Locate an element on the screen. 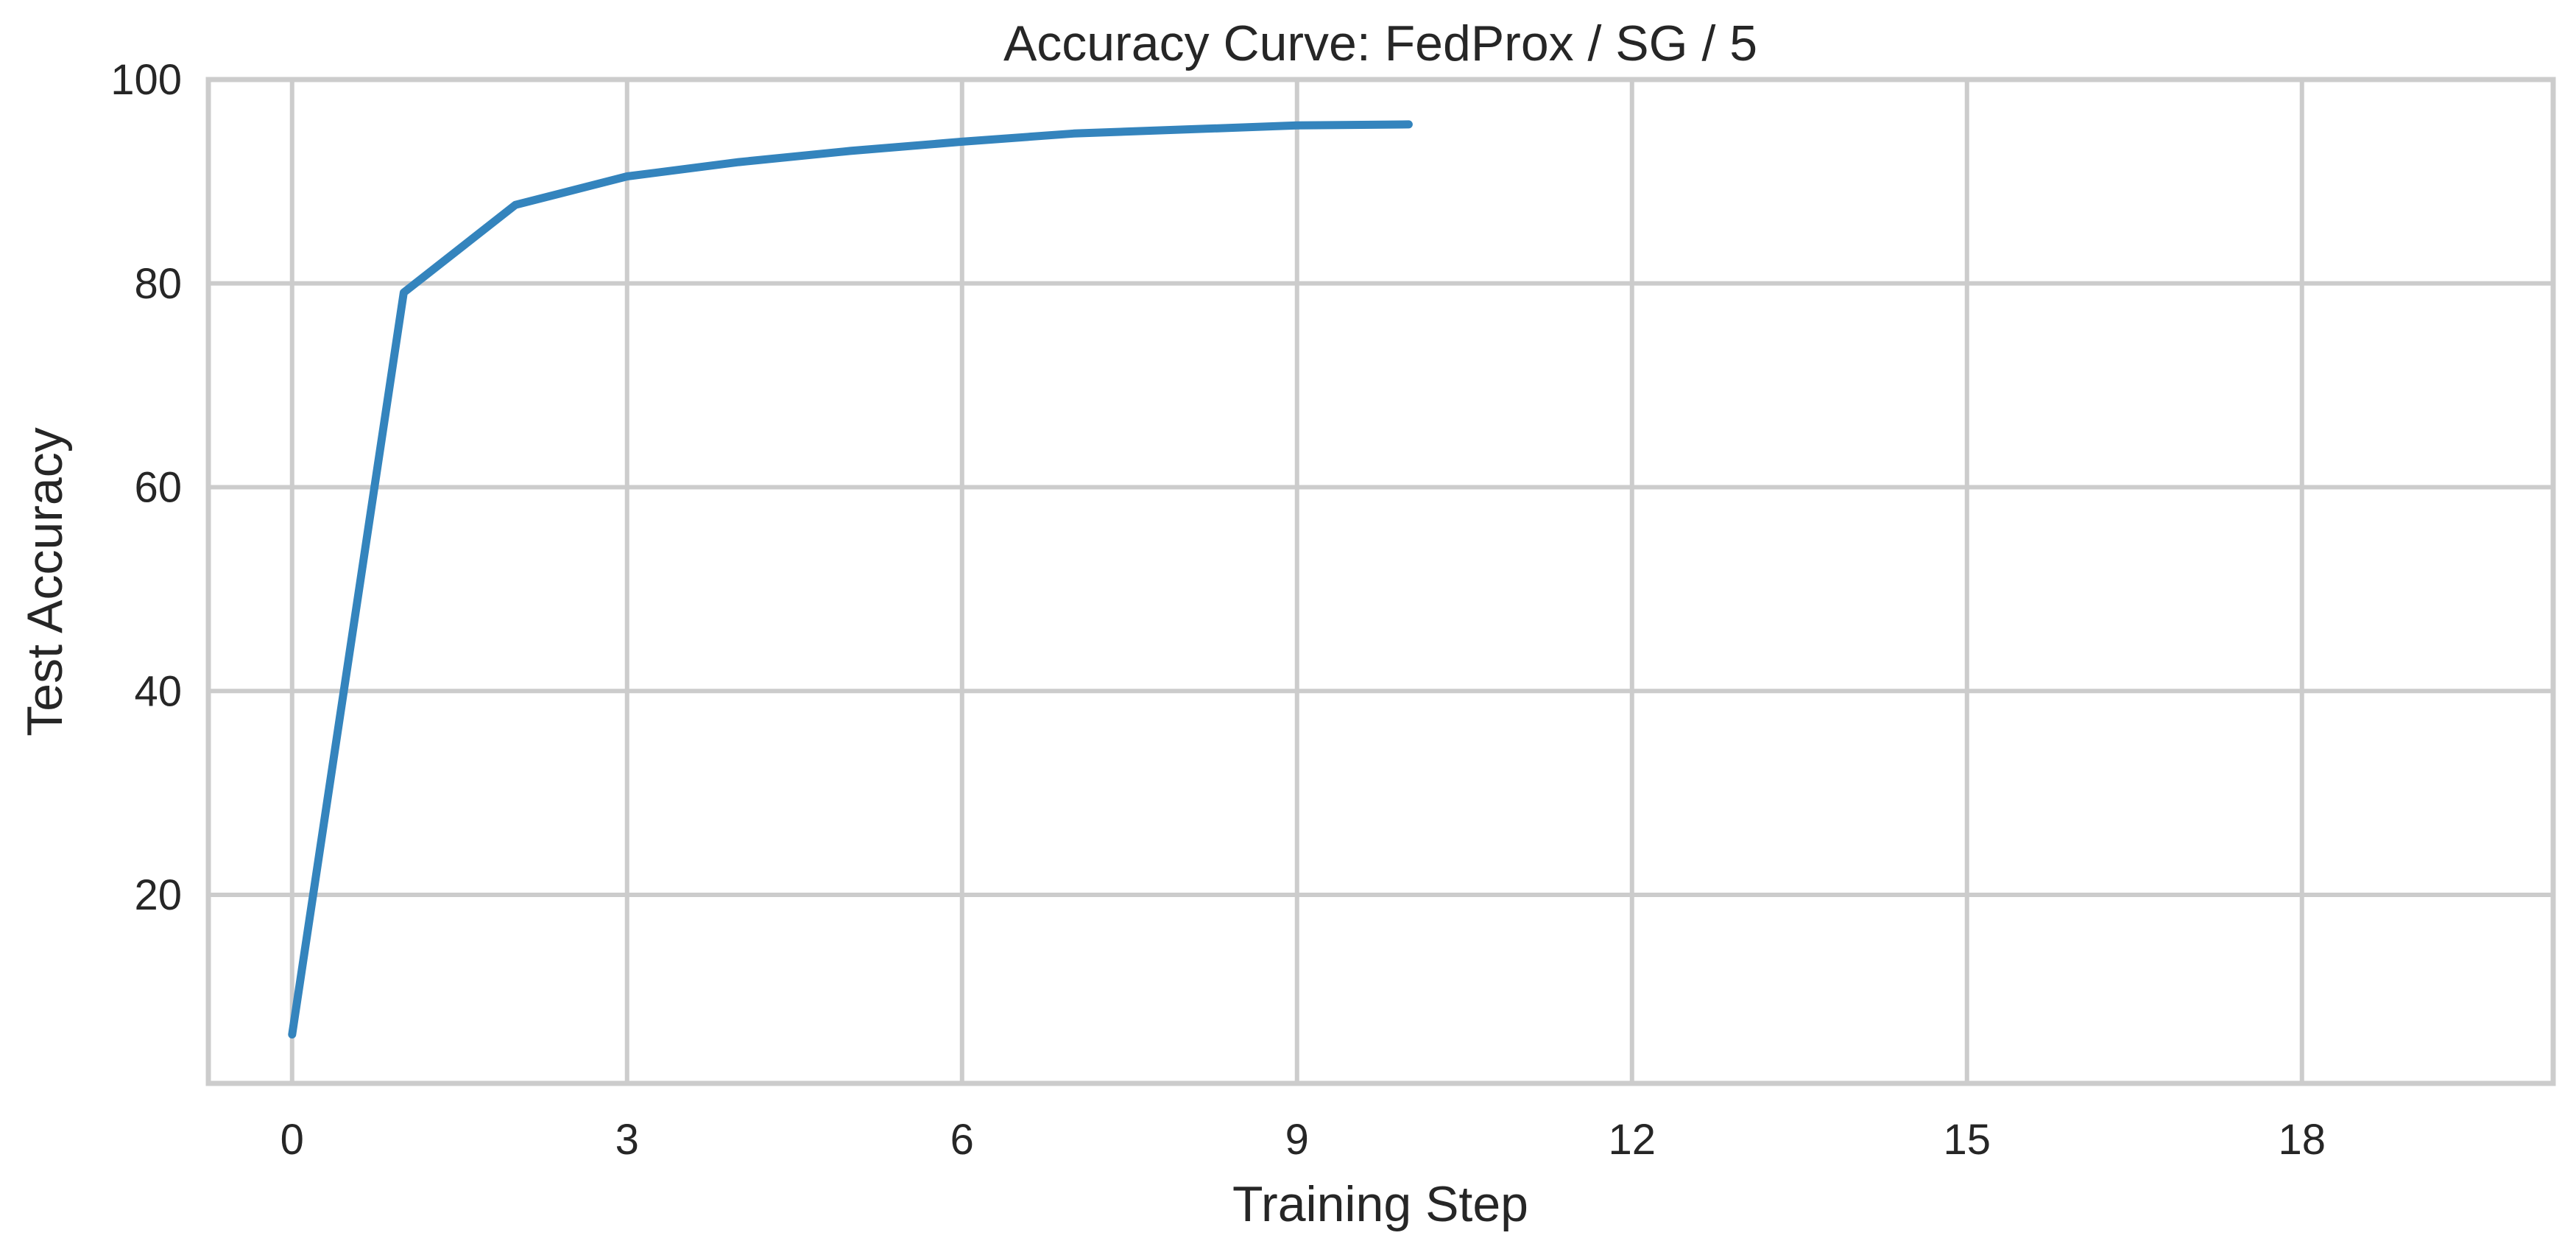 Image resolution: width=2576 pixels, height=1255 pixels. y-tick-label: 40 is located at coordinates (158, 691).